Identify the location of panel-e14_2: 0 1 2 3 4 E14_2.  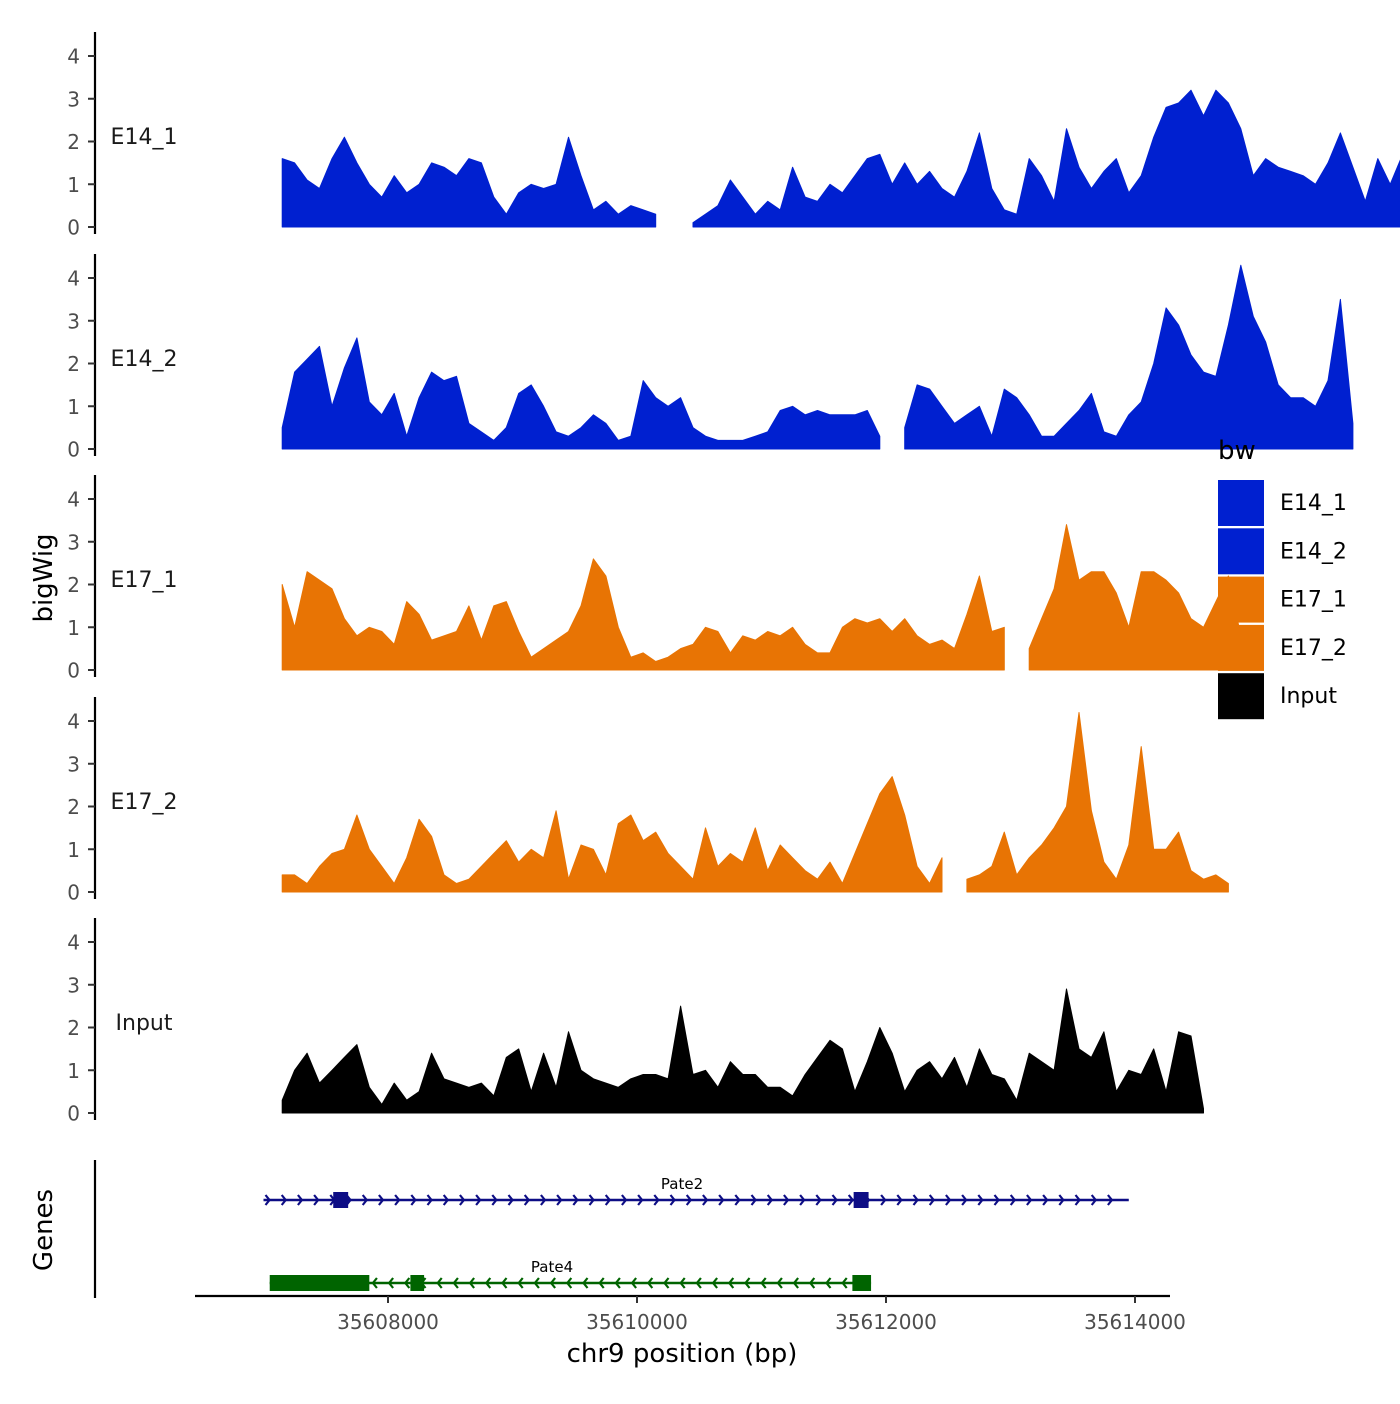
(710, 358).